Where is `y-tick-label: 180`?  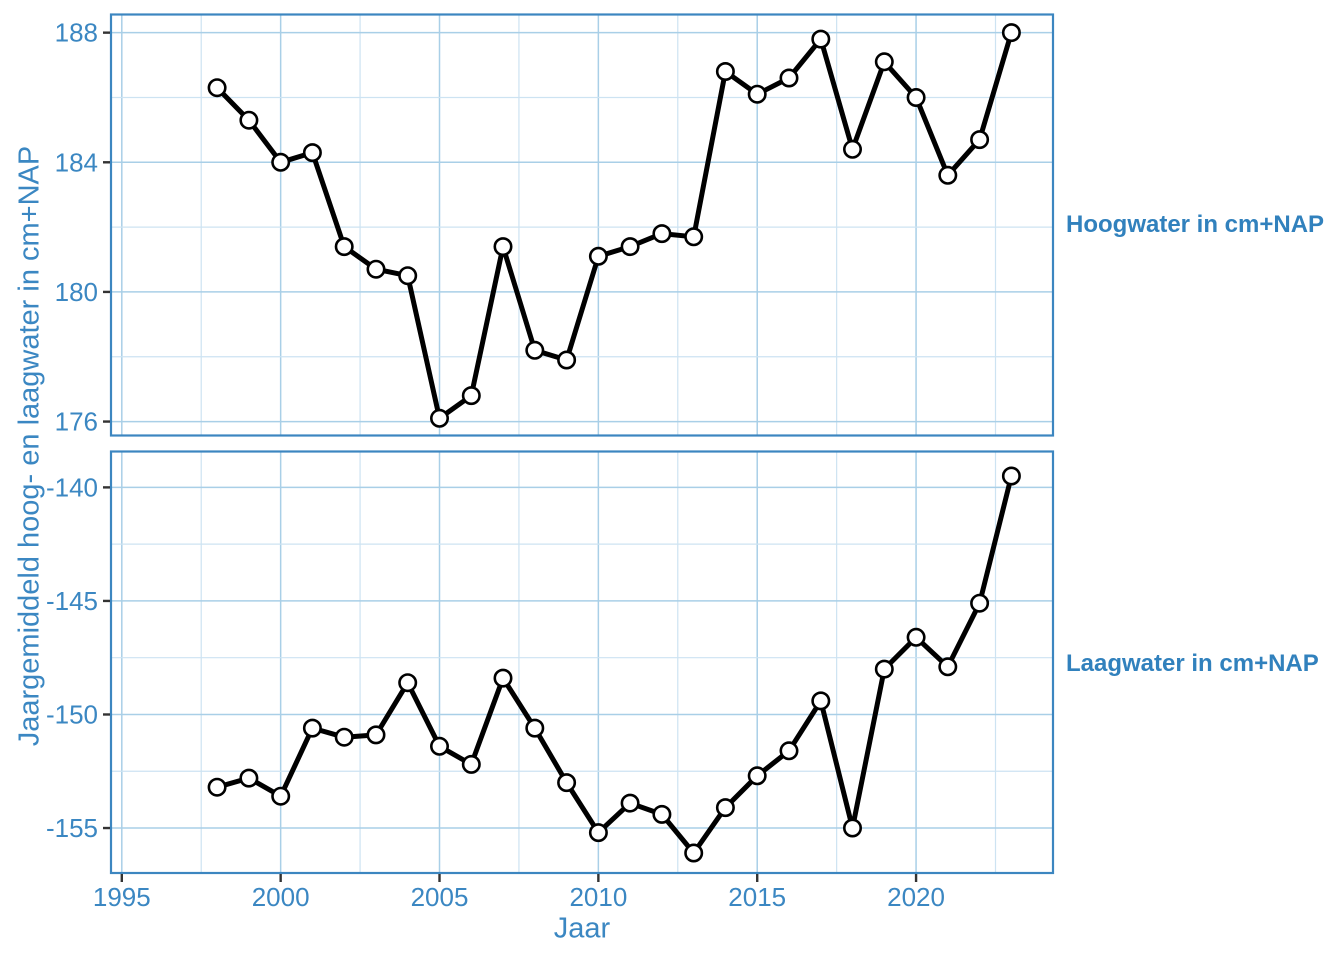 y-tick-label: 180 is located at coordinates (76, 292).